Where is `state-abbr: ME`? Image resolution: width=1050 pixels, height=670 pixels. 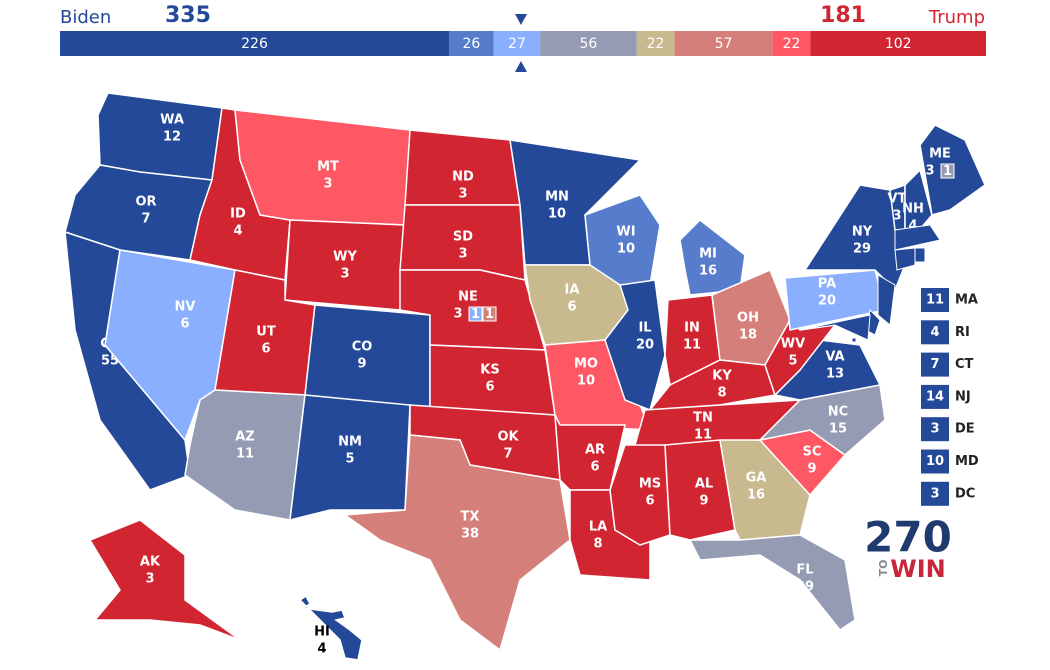
state-abbr: ME is located at coordinates (940, 154).